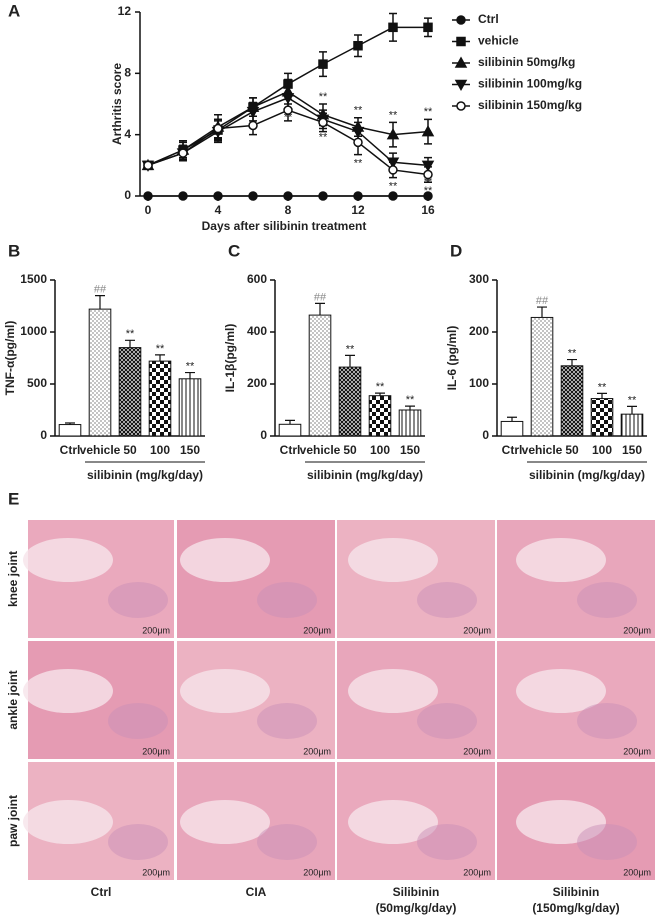  What do you see at coordinates (13, 821) in the screenshot?
I see `row-label: paw joint` at bounding box center [13, 821].